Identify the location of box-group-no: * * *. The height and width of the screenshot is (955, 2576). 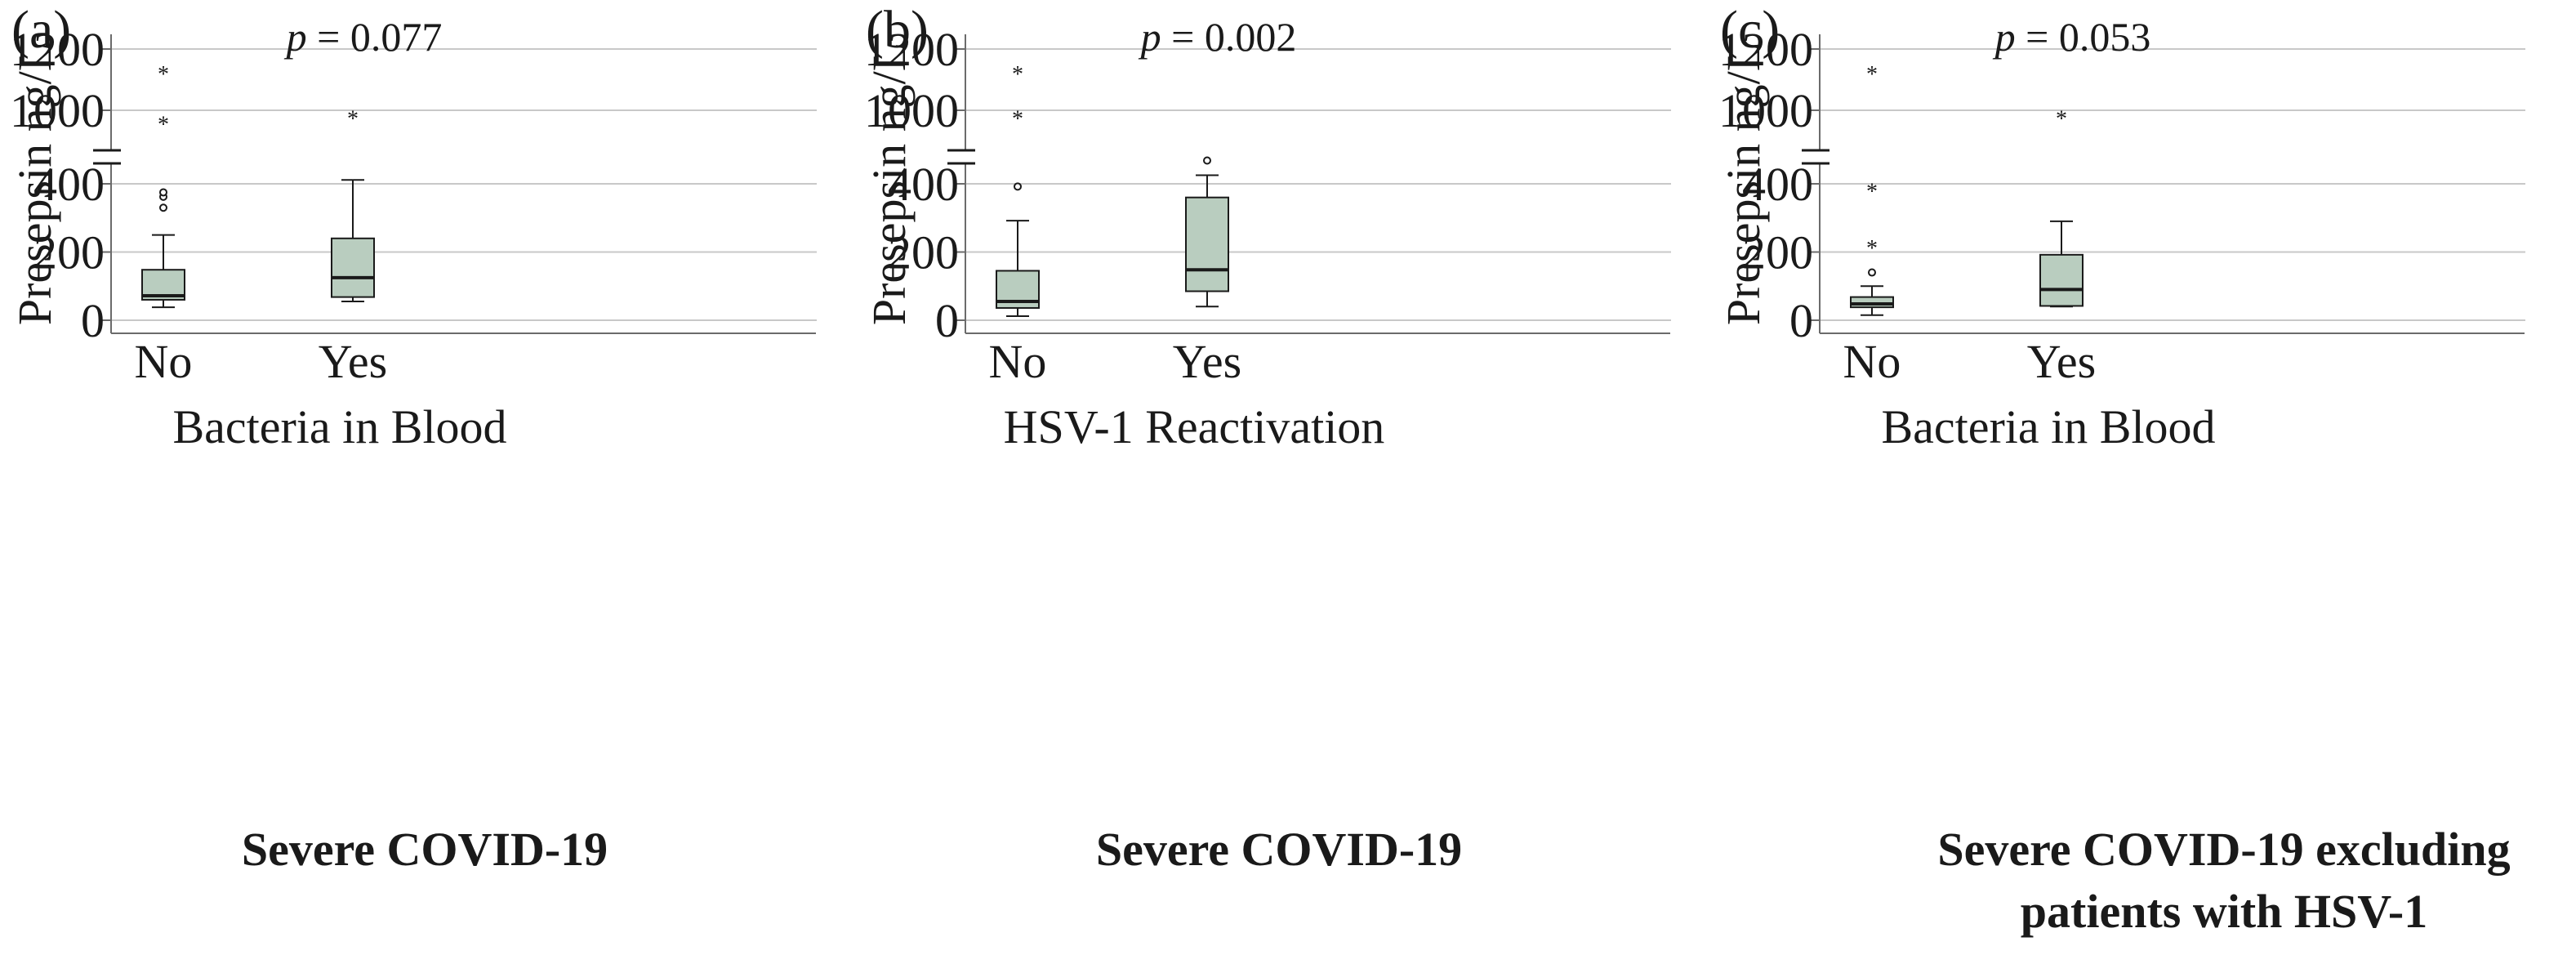
(1872, 189).